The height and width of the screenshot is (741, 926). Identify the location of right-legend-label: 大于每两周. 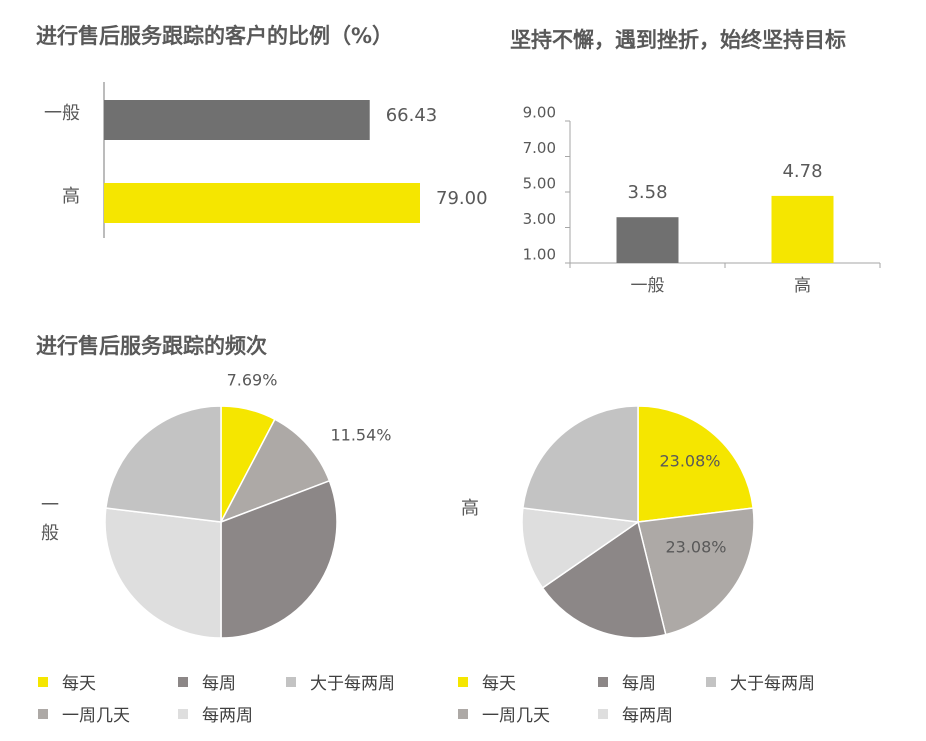
(772, 684).